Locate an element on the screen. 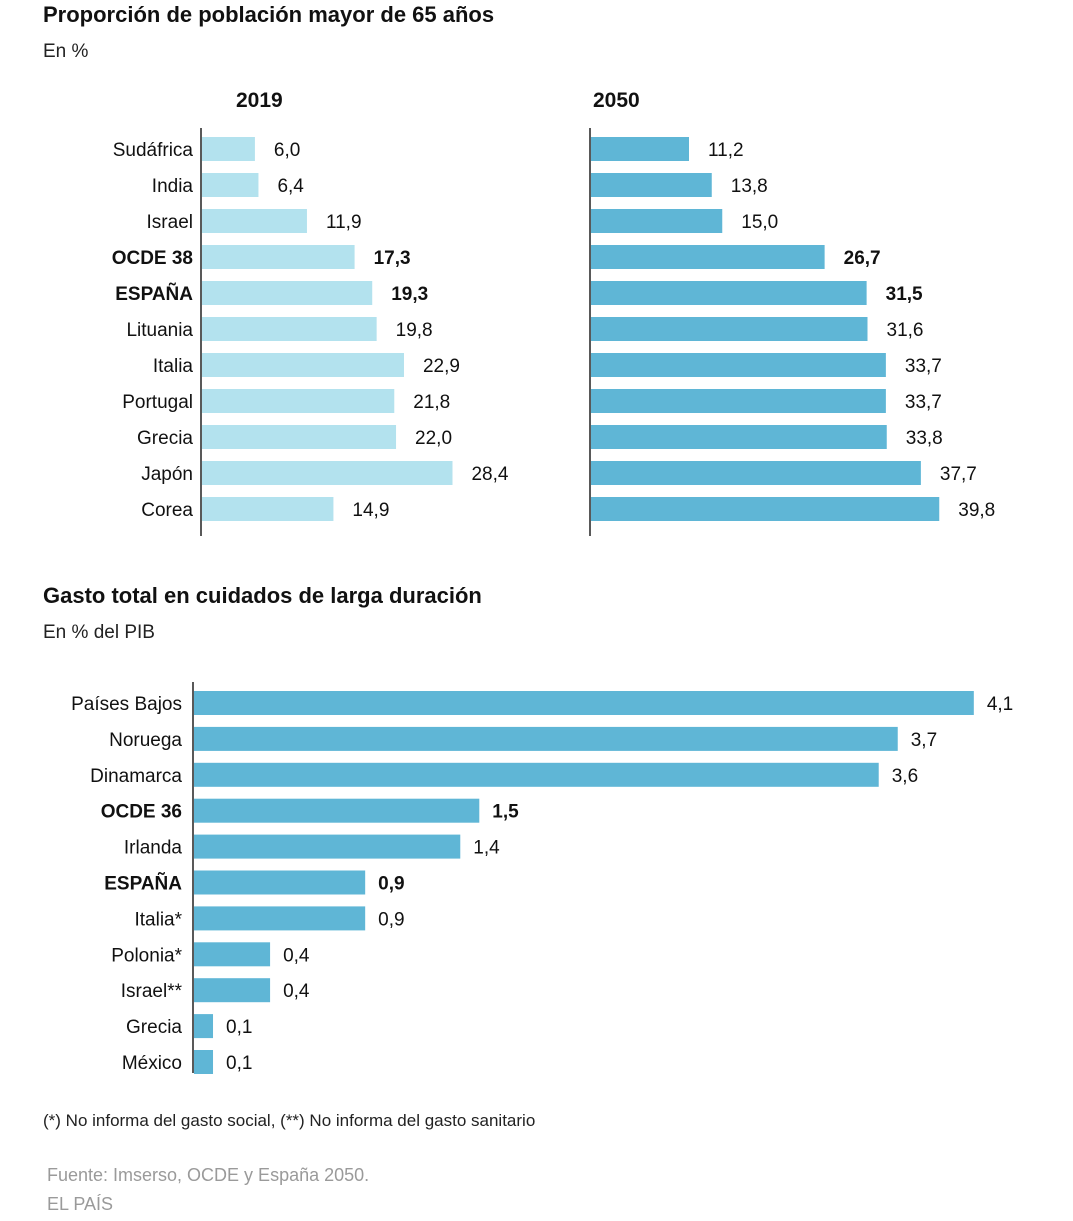 The height and width of the screenshot is (1221, 1073). category-label-italia: Italia is located at coordinates (173, 366).